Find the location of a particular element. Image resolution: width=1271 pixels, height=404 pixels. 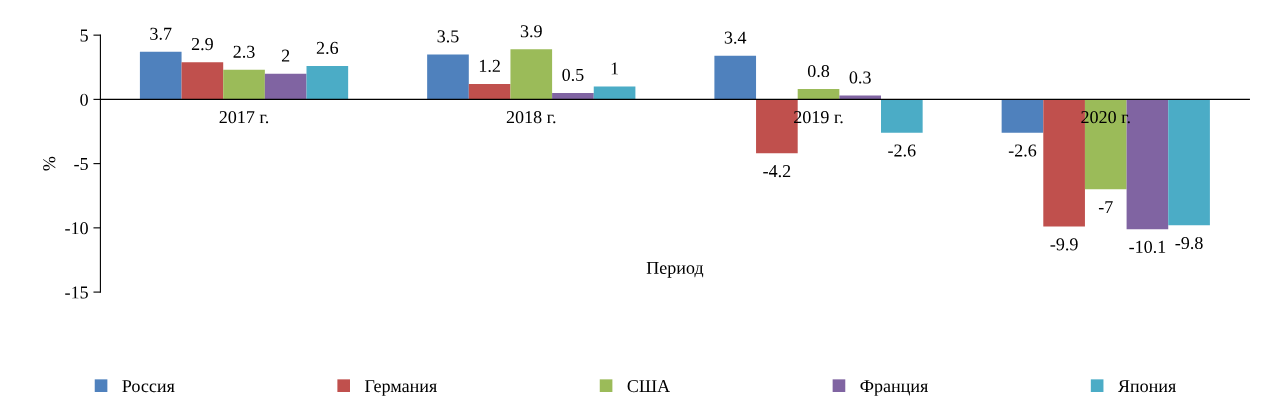

y-tick-label: -15 is located at coordinates (76, 292).